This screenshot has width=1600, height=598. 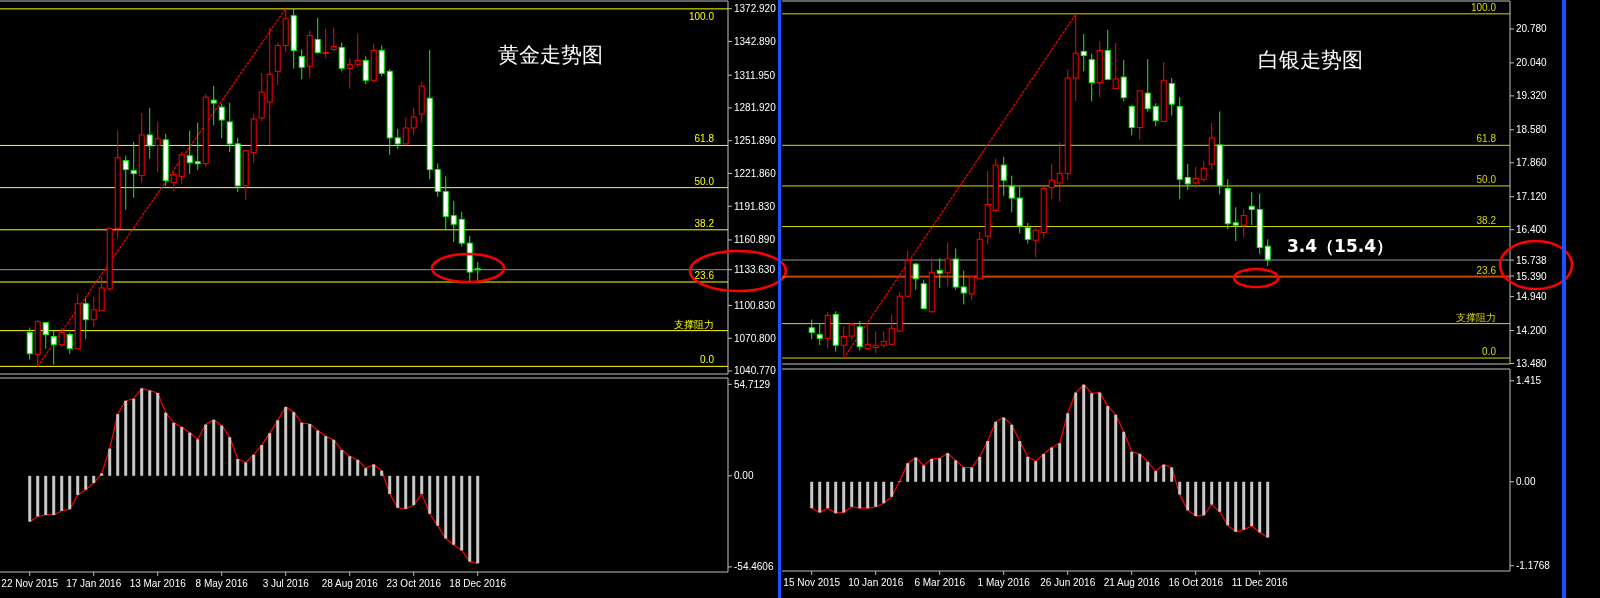 I want to click on y-tick-label: 14.940, so click(x=1532, y=297).